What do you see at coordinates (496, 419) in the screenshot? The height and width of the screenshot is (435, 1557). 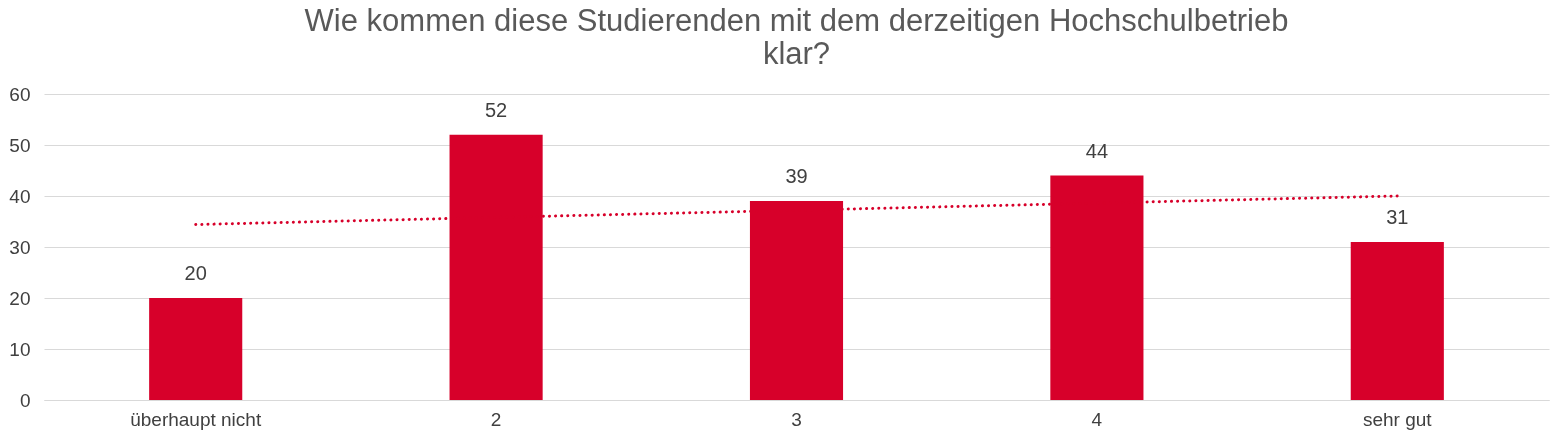 I see `x-tick-label: 2` at bounding box center [496, 419].